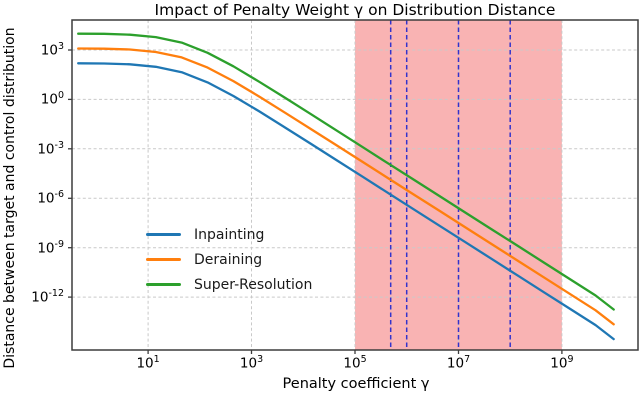 The image size is (640, 401). Describe the element at coordinates (356, 384) in the screenshot. I see `x-axis-label: Penalty coefficient γ` at that location.